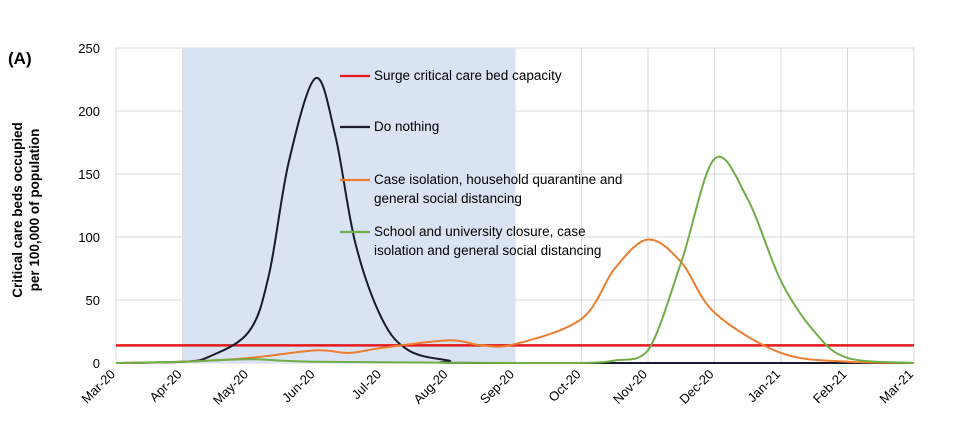 The width and height of the screenshot is (960, 432). I want to click on legend-label: general social distancing, so click(448, 198).